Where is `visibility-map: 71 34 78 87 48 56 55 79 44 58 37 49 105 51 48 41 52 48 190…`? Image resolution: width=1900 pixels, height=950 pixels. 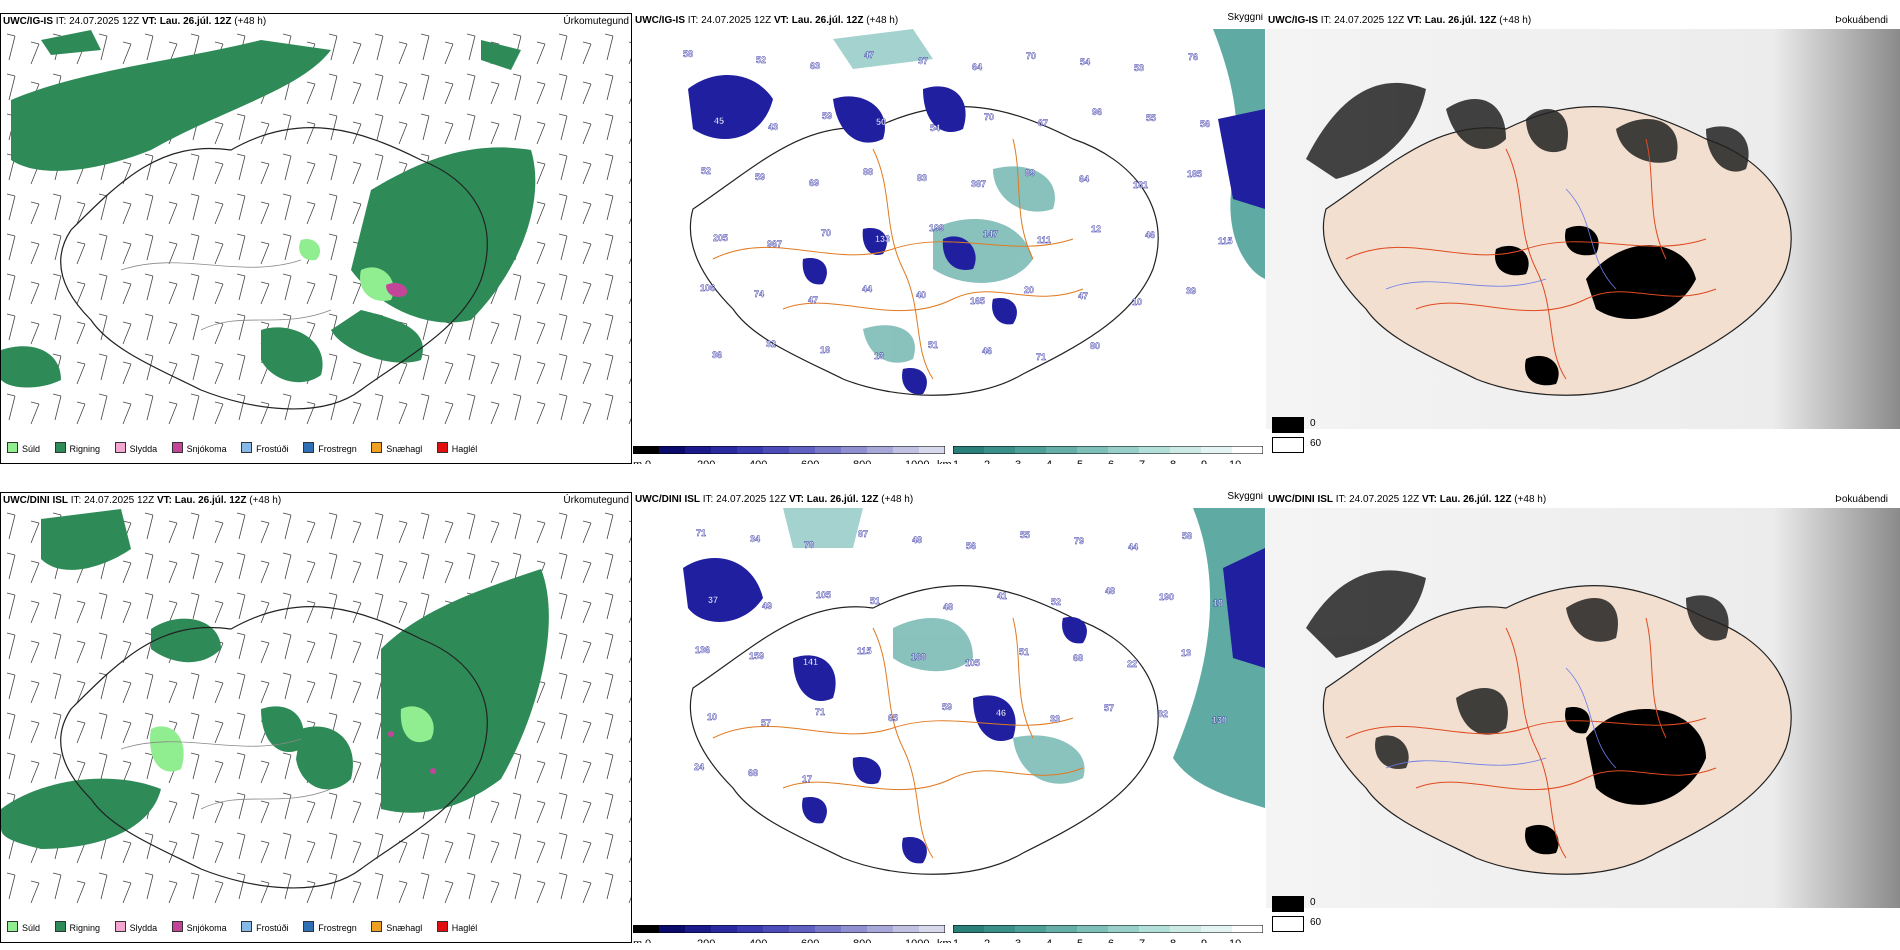 visibility-map: 71 34 78 87 48 56 55 79 44 58 37 49 105 51 48 41 52 48 190… is located at coordinates (974, 691).